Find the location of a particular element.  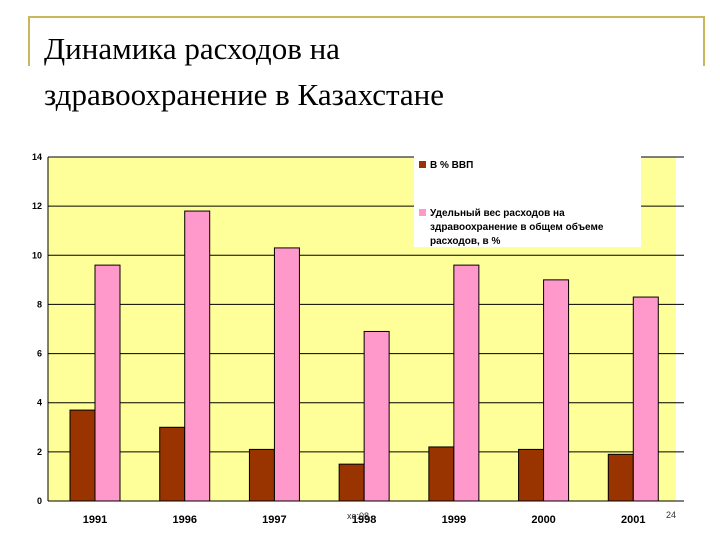

legend-label-series-1: В % ВВП is located at coordinates (451, 165).